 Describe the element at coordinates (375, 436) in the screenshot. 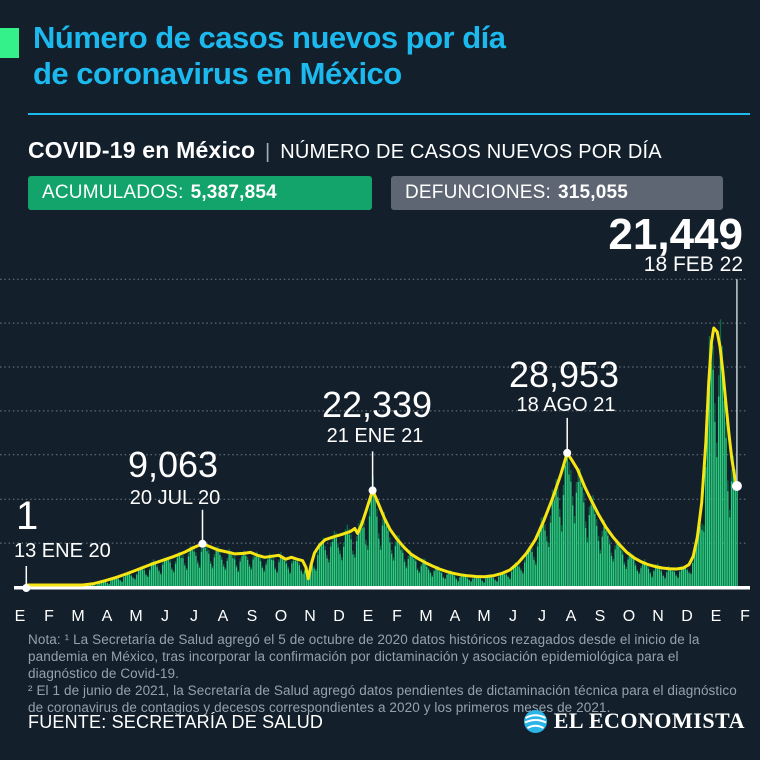

I see `annotation-wave2-date: 21 ENE 21` at that location.